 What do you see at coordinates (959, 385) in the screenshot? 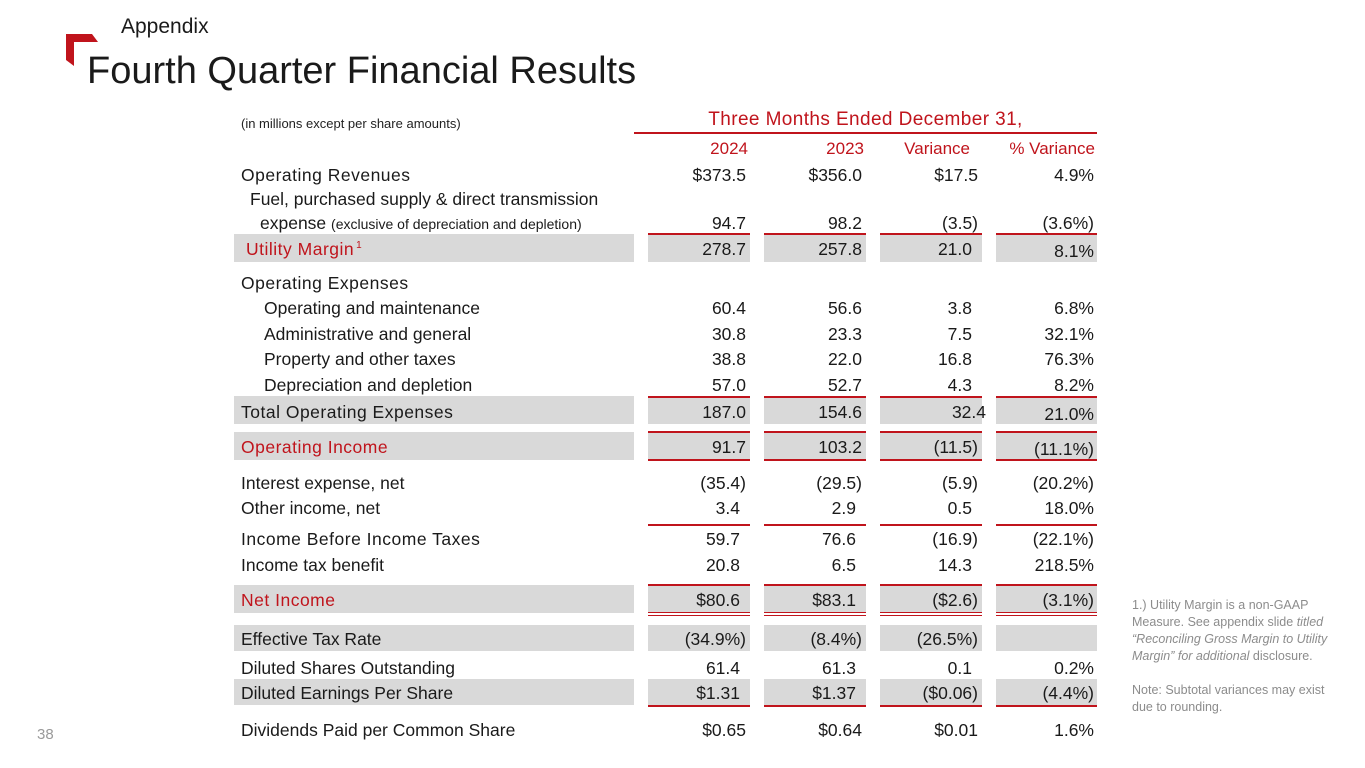
I see `cell-depreciation-variance: 4.3` at bounding box center [959, 385].